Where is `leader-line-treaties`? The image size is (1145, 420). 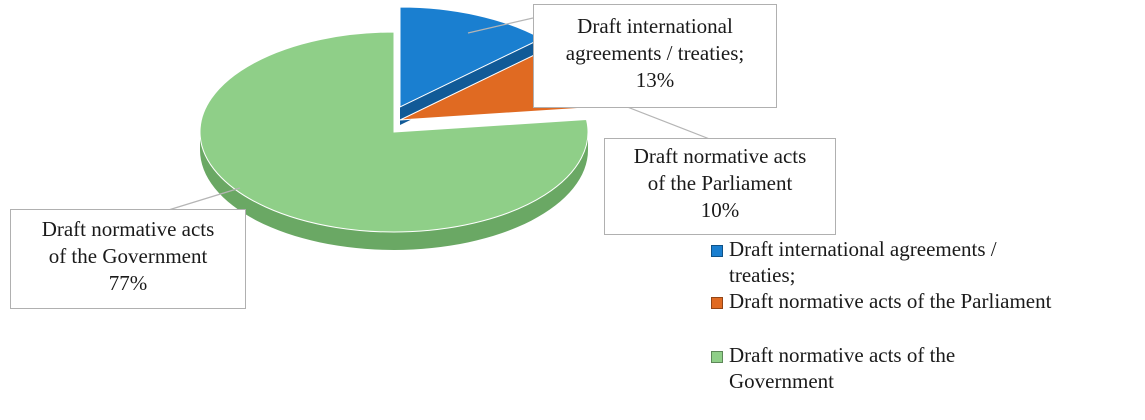 leader-line-treaties is located at coordinates (500, 25).